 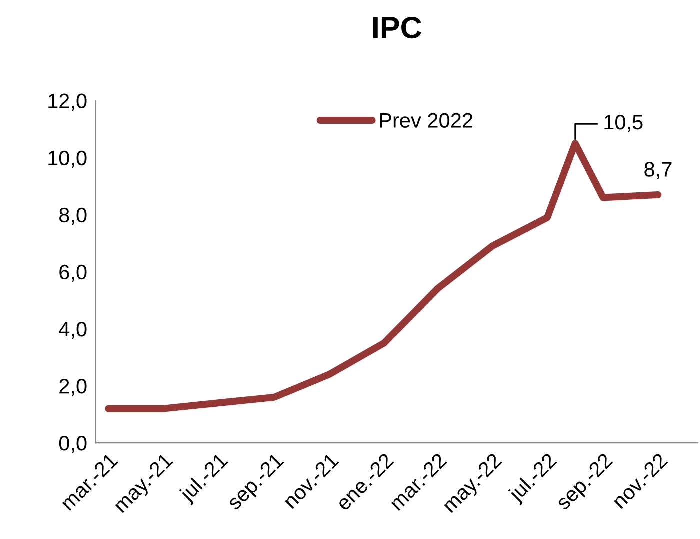 I want to click on y-tick-label: 2,0, so click(x=73, y=387).